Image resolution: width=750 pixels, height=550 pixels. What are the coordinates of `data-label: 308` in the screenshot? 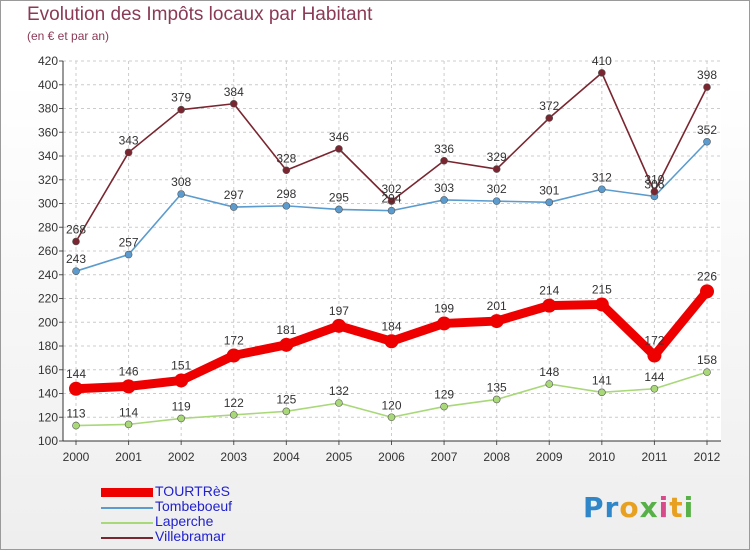 It's located at (181, 182).